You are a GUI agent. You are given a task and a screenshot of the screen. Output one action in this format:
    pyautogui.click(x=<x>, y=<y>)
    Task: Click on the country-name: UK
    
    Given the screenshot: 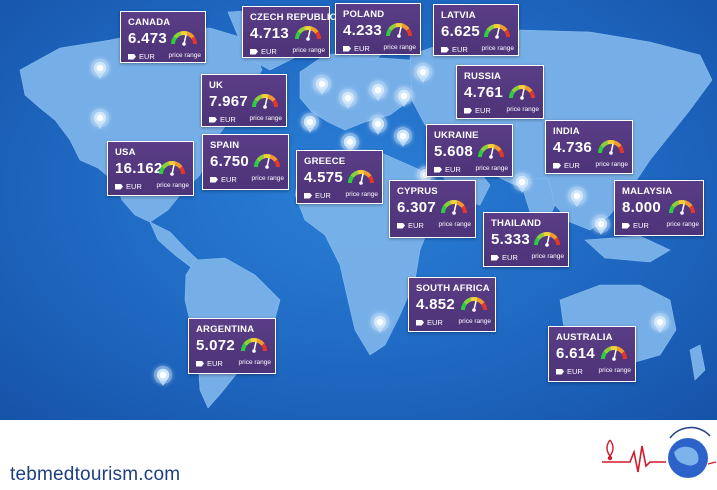 What is the action you would take?
    pyautogui.click(x=216, y=85)
    